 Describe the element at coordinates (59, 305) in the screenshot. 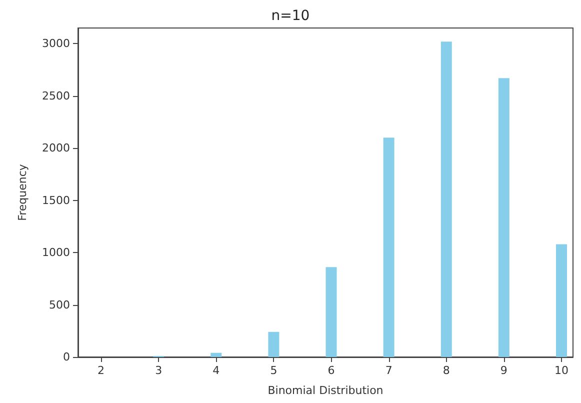

I see `y-tick-label: 500` at that location.